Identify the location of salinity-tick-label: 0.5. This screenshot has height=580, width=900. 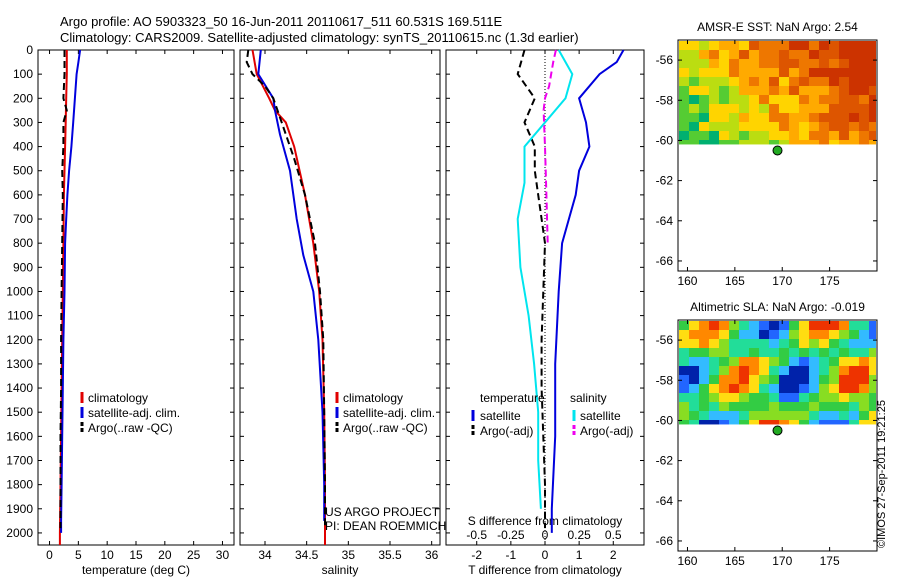
(613, 535).